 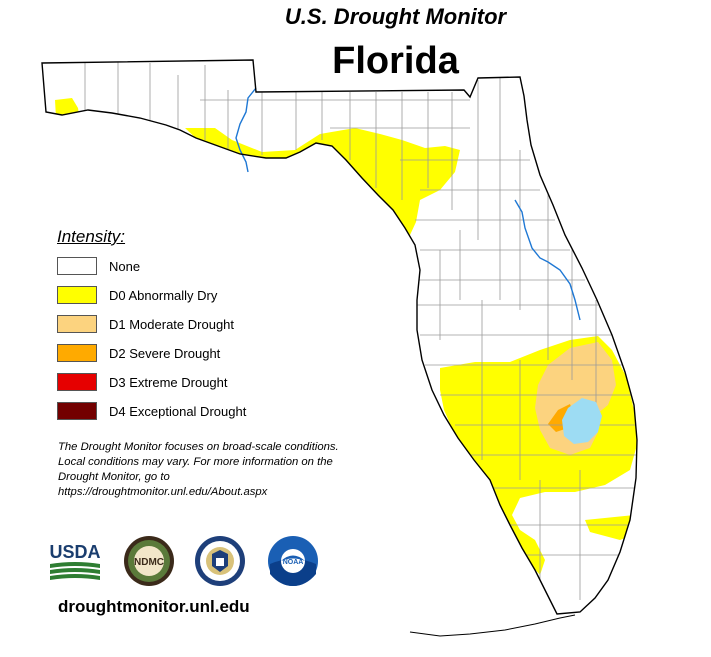 I want to click on noaa-logo-text: NOAA, so click(x=293, y=562).